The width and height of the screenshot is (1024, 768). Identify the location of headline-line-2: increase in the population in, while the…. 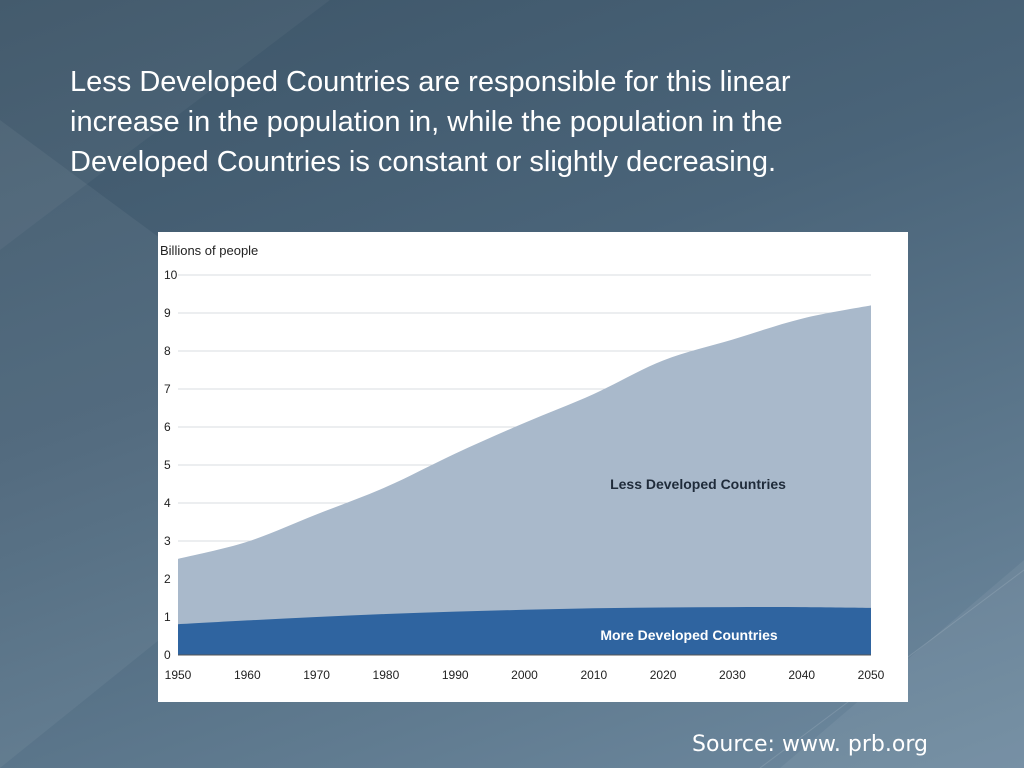
(520, 122).